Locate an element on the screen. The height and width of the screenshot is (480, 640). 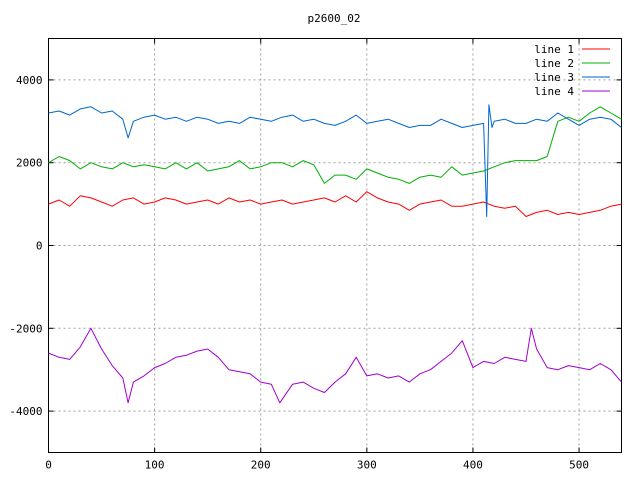
x-tick-label: 400 is located at coordinates (473, 465).